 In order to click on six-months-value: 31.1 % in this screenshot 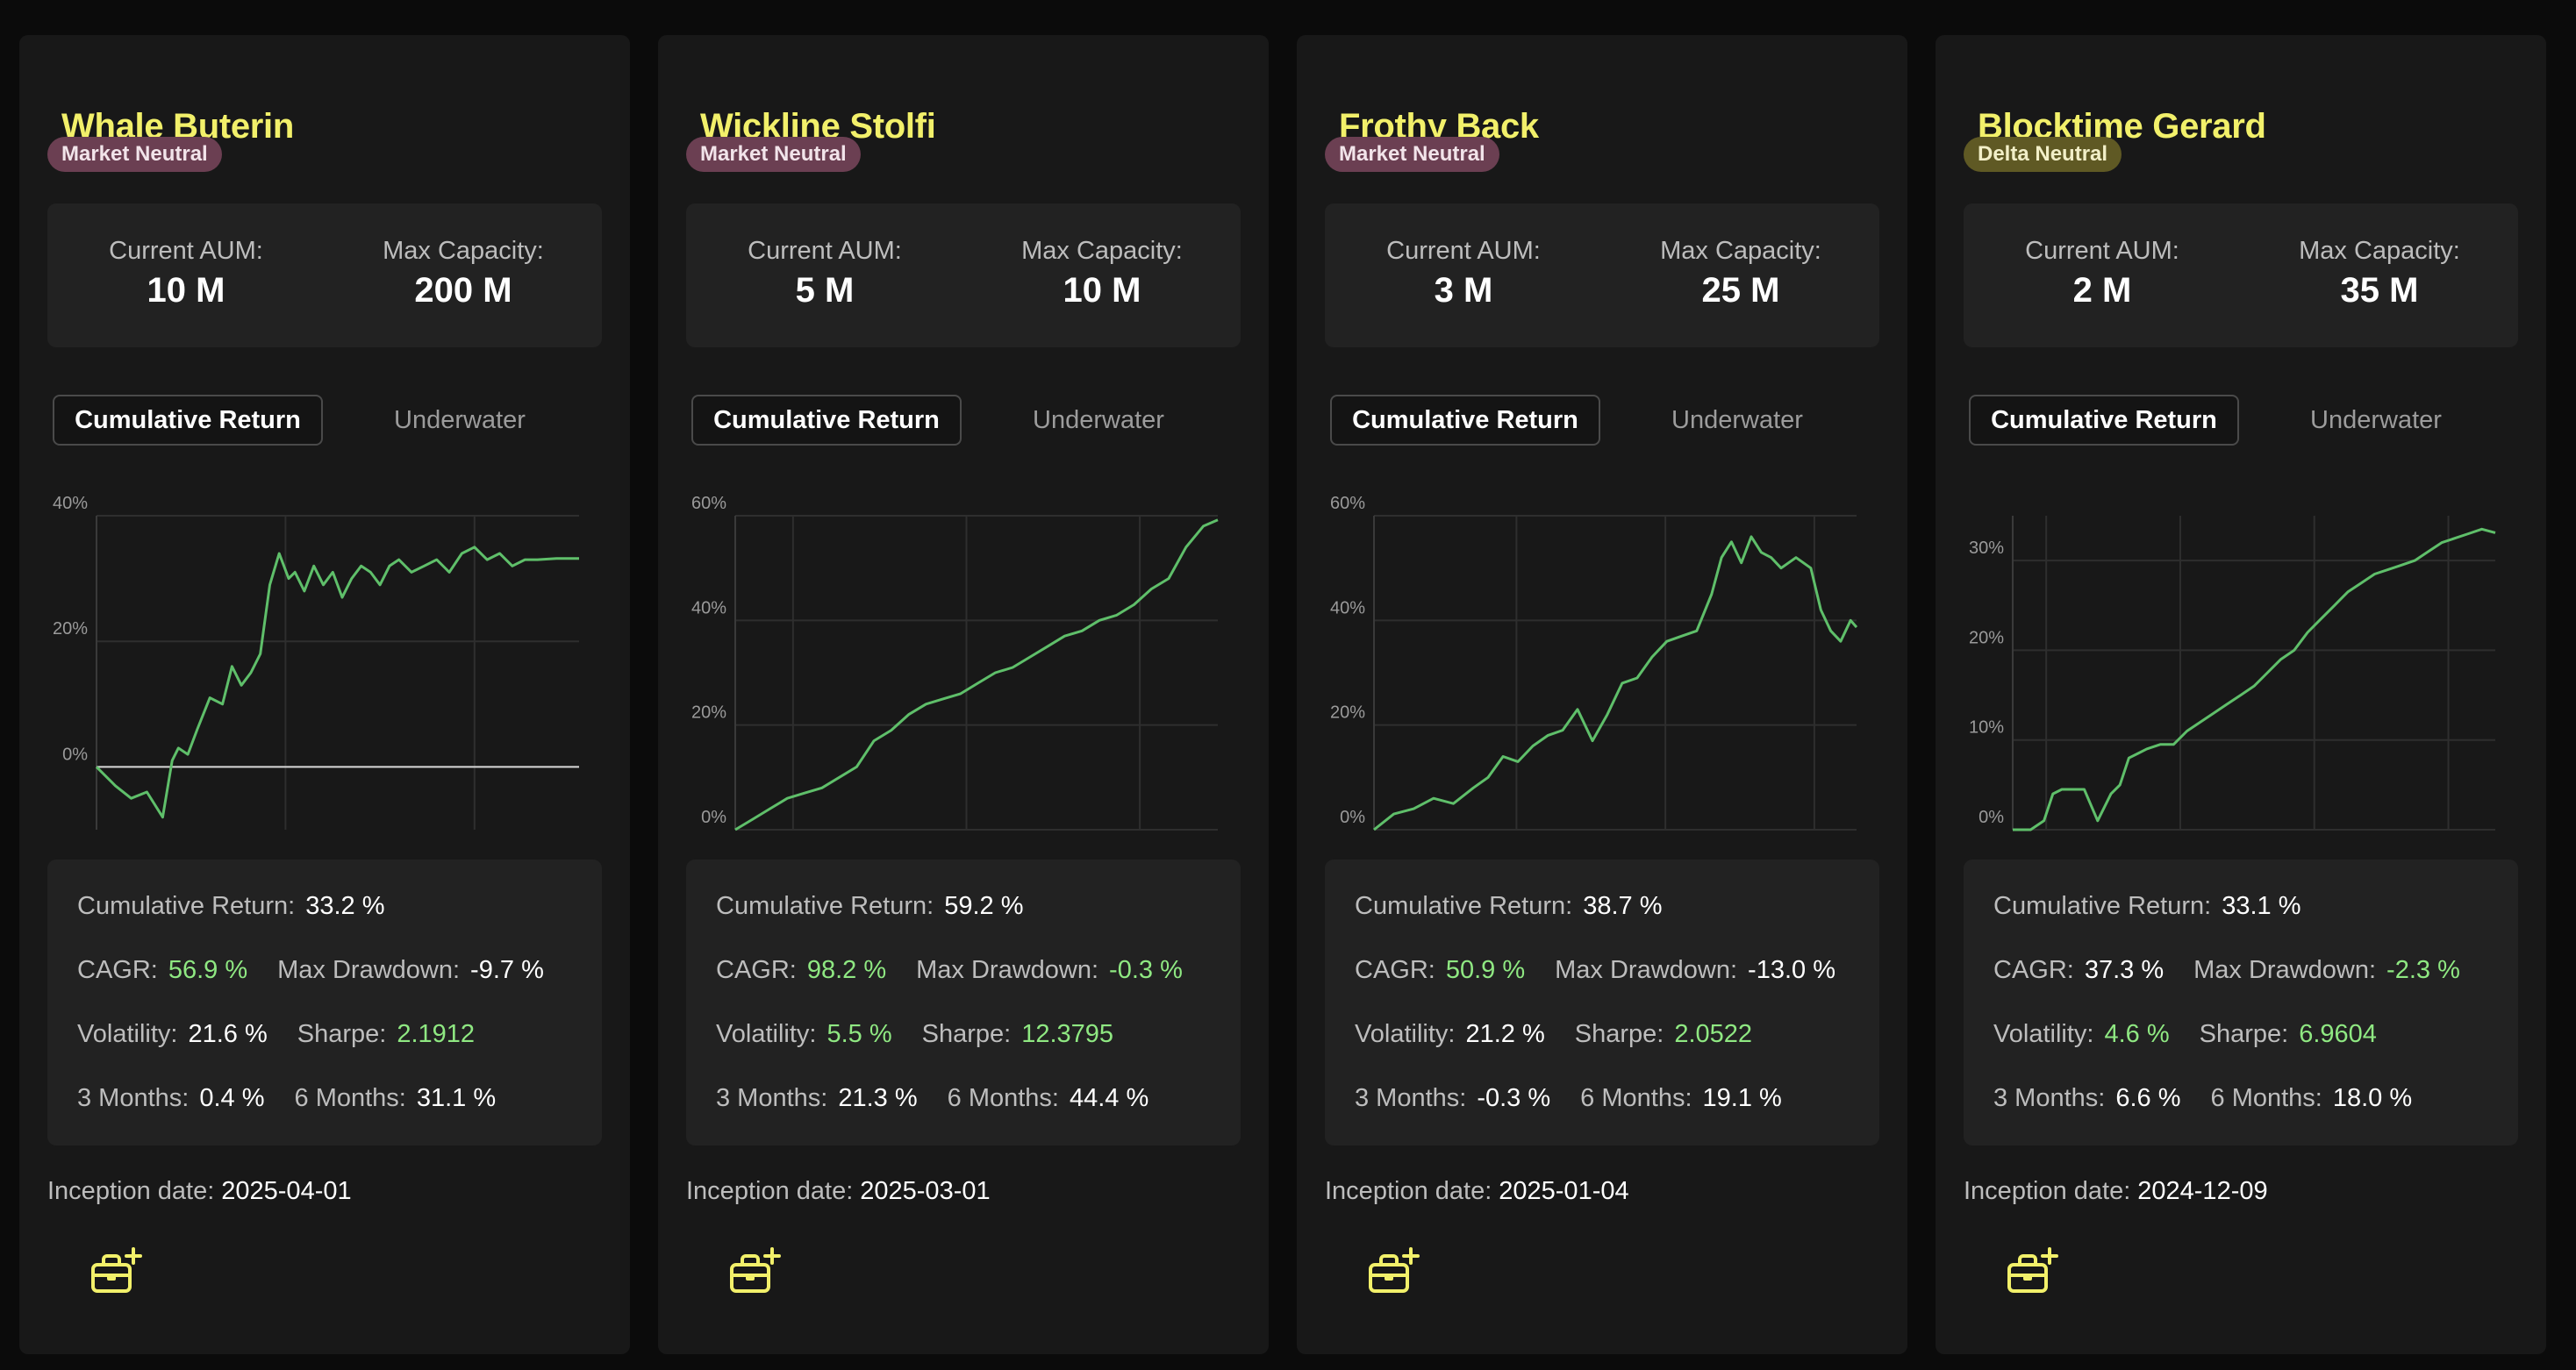, I will do `click(456, 1098)`.